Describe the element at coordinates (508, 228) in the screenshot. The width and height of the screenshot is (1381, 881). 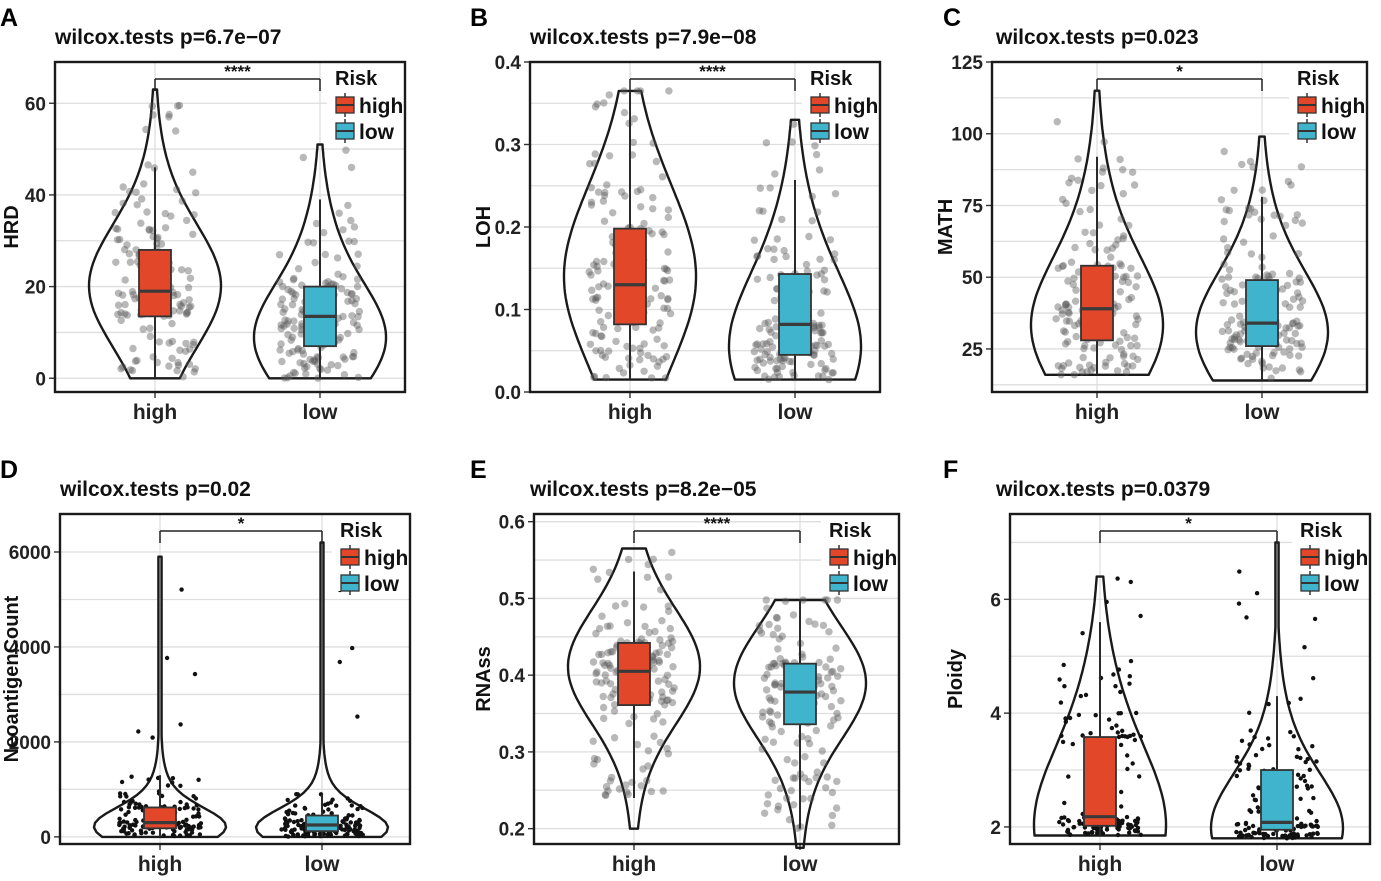
I see `y-tick-label: 0.2` at that location.